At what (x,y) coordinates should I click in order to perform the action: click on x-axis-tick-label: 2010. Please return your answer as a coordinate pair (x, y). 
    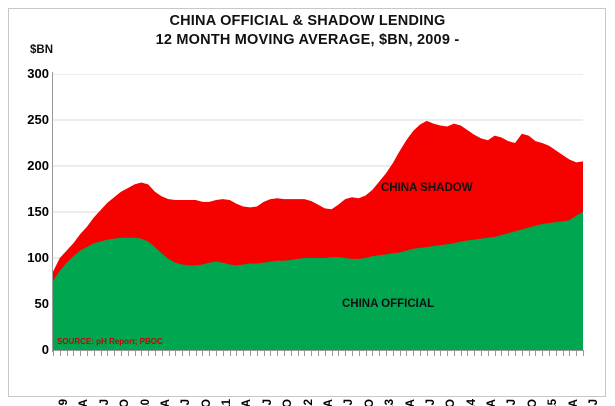
    Looking at the image, I should click on (146, 402).